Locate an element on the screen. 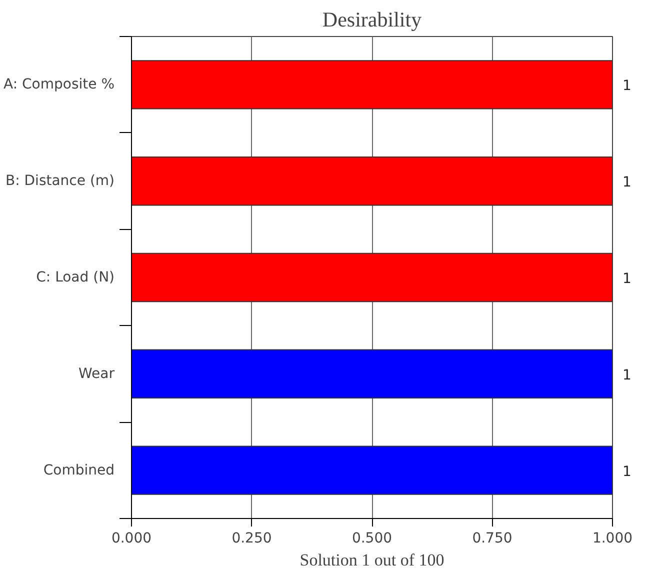  x-tick-label: 0.750 is located at coordinates (492, 538).